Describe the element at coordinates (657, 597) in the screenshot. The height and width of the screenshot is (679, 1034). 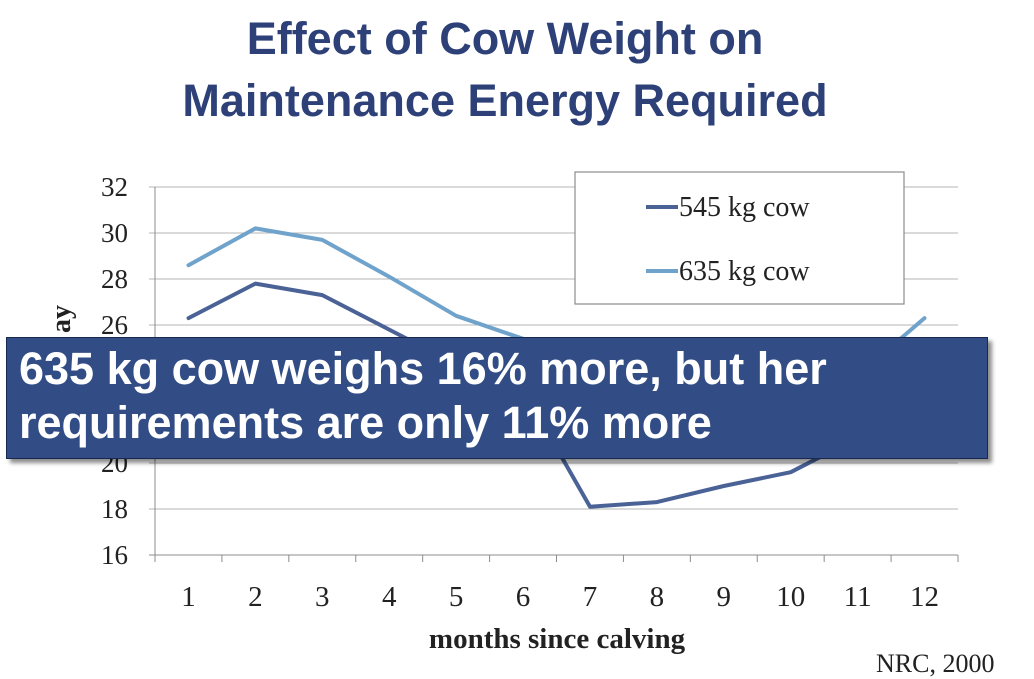
I see `x-tick-label: 8` at that location.